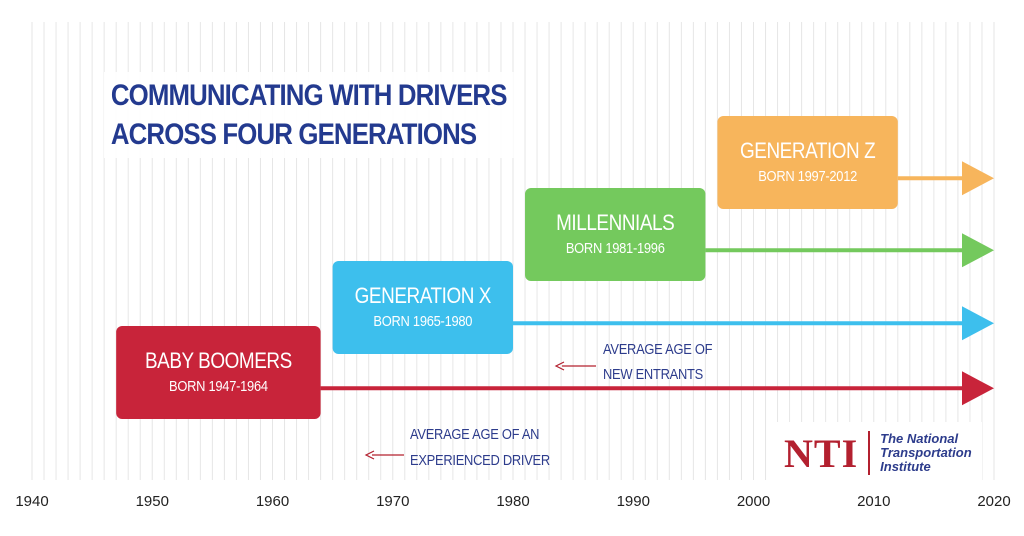 The image size is (1024, 536). I want to click on logo-line-3: Institute, so click(905, 466).